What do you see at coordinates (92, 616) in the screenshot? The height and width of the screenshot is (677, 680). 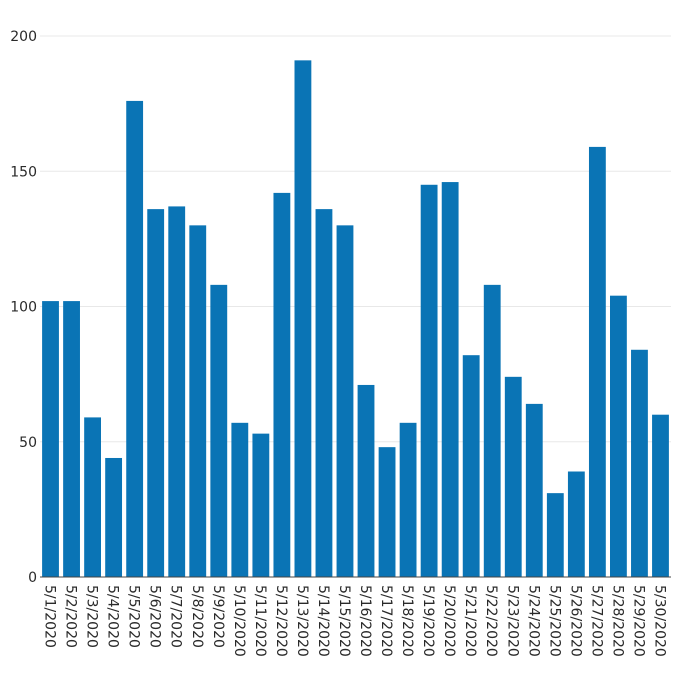 I see `x-tick-label: 5/3/2020` at bounding box center [92, 616].